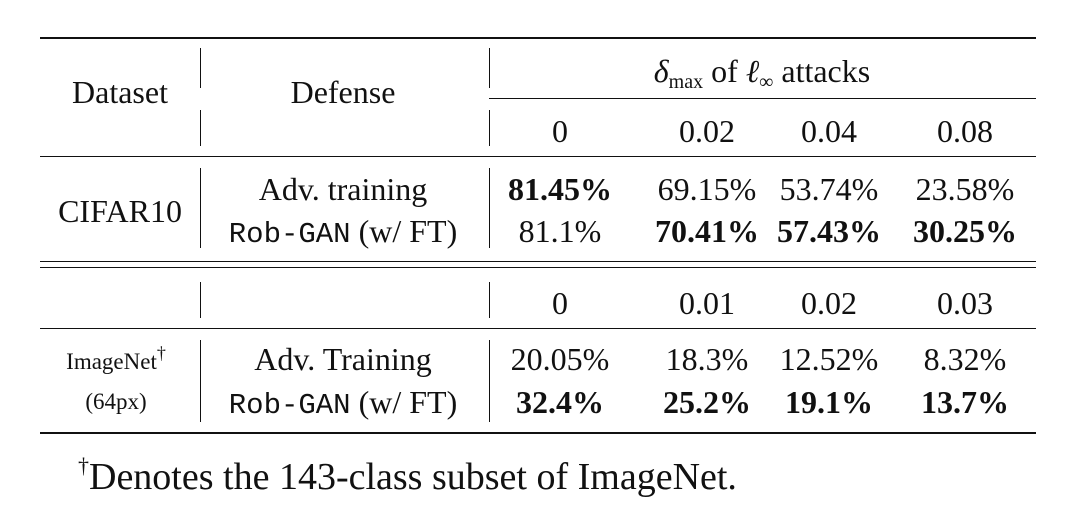 Image resolution: width=1080 pixels, height=526 pixels. Describe the element at coordinates (965, 231) in the screenshot. I see `accuracy-cell: 30.25%` at that location.